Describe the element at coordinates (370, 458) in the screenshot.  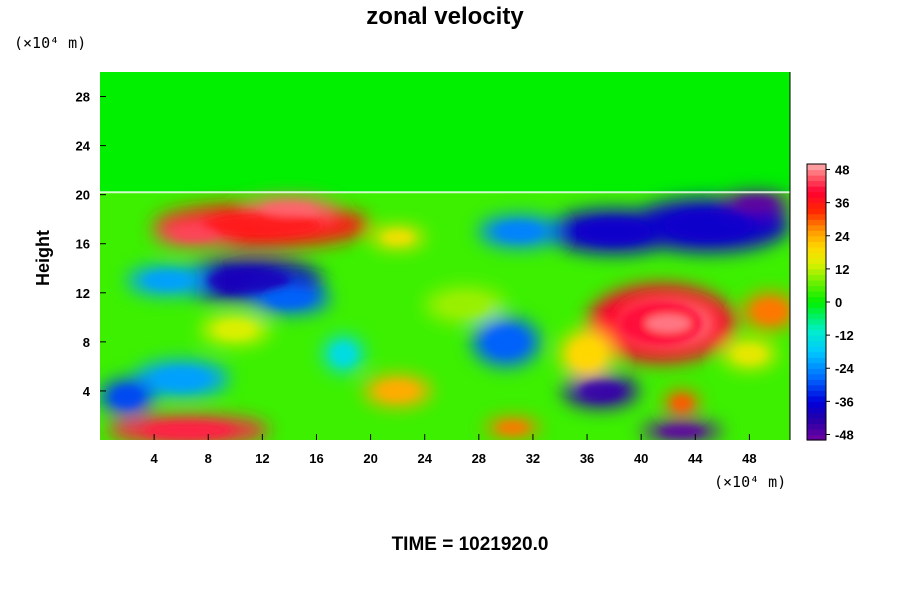
I see `x-tick-label: 20` at that location.